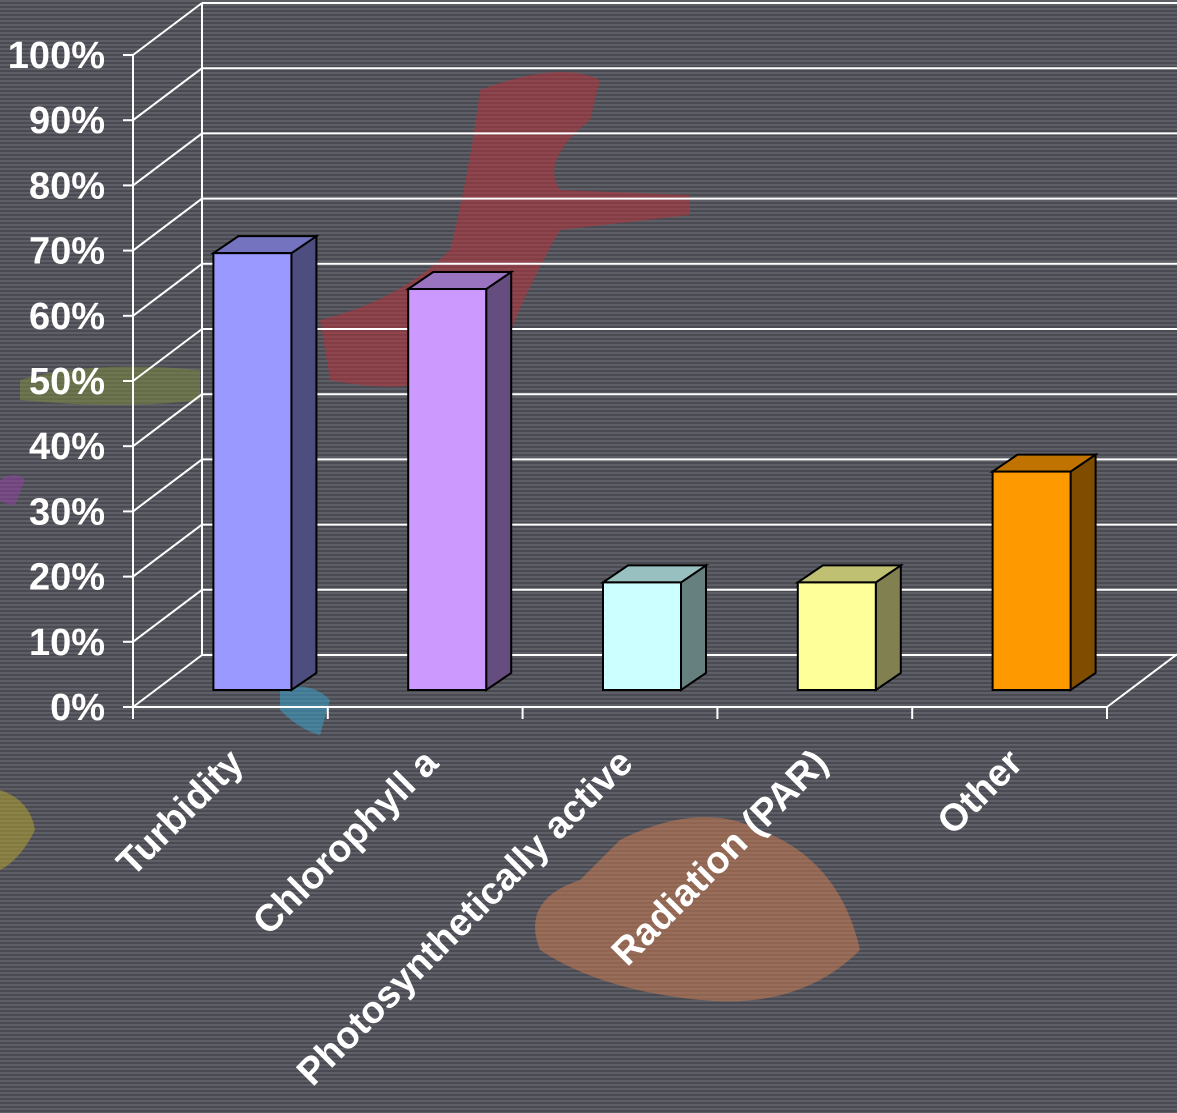 This screenshot has width=1177, height=1113. I want to click on y-tick-label: 100%, so click(56, 56).